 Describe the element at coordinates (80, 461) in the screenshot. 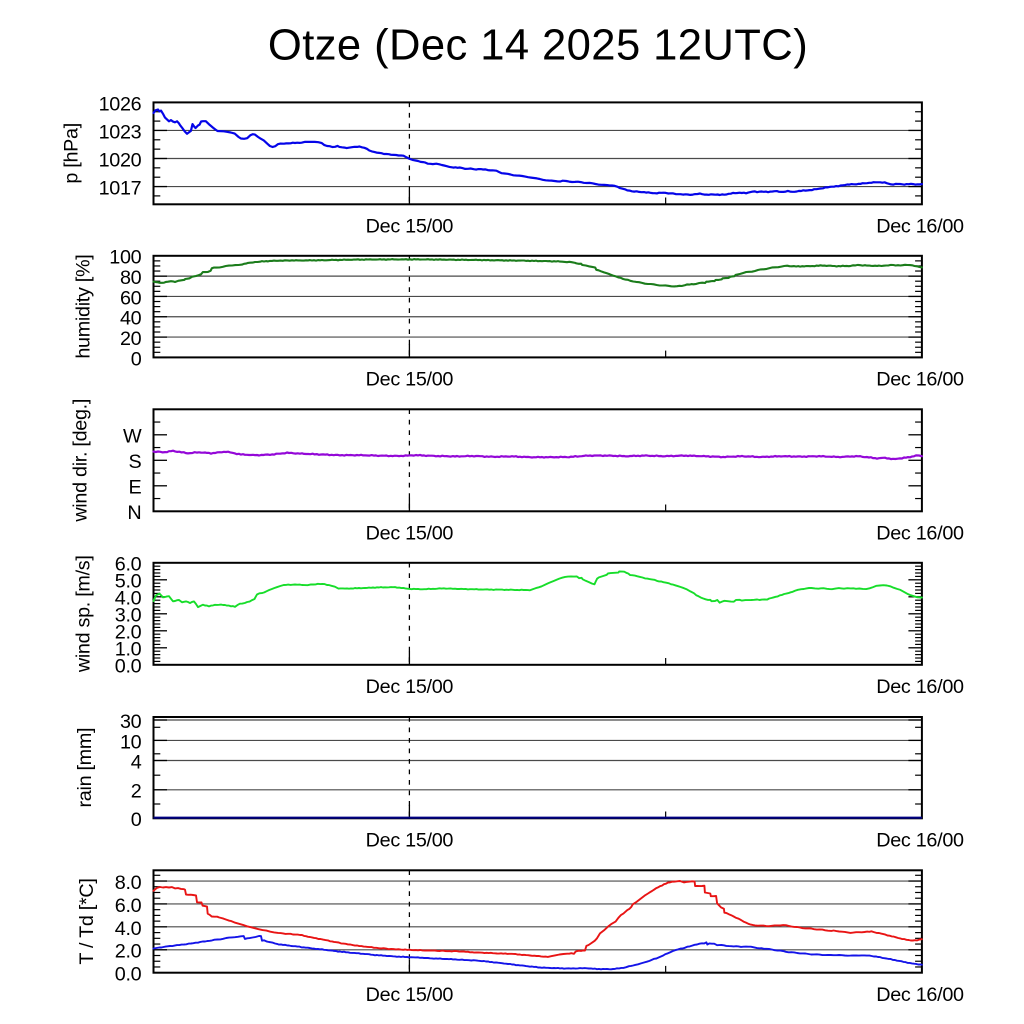

I see `svg-text: wind dir. [deg.]` at that location.